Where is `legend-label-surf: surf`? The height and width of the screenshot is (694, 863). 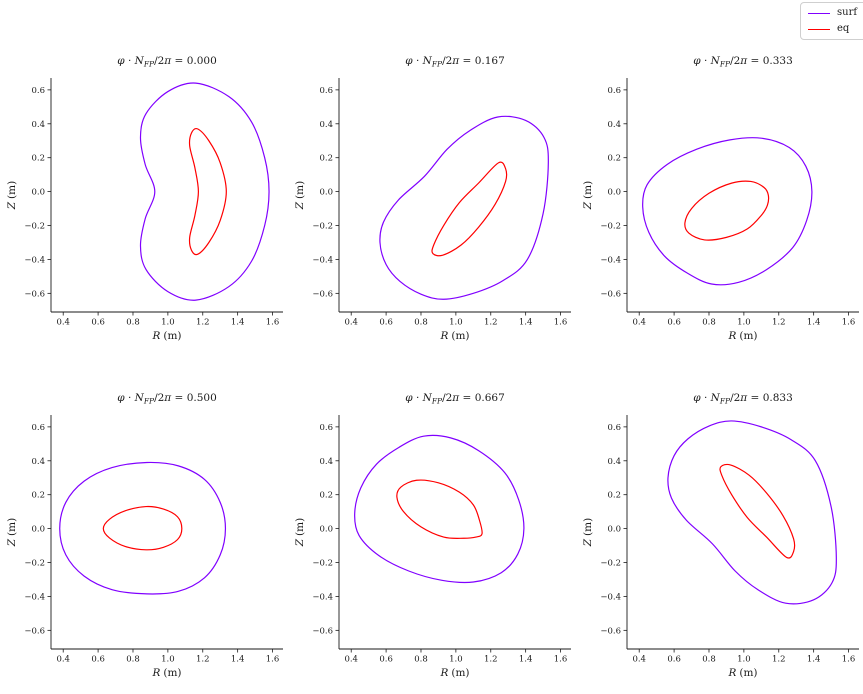 legend-label-surf: surf is located at coordinates (847, 12).